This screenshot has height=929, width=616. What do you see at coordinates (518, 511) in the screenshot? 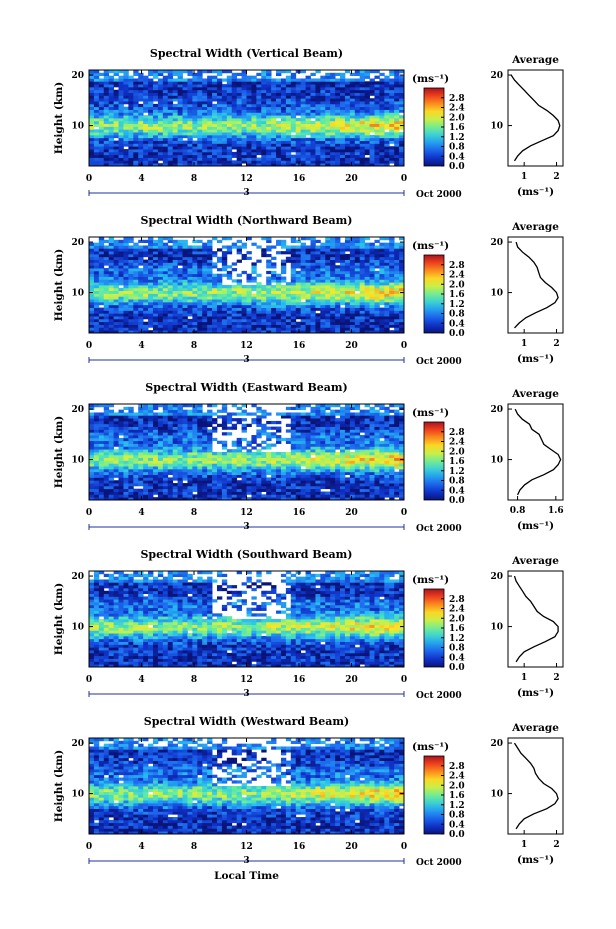
I see `profile-x-tick-label: 0.8` at bounding box center [518, 511].